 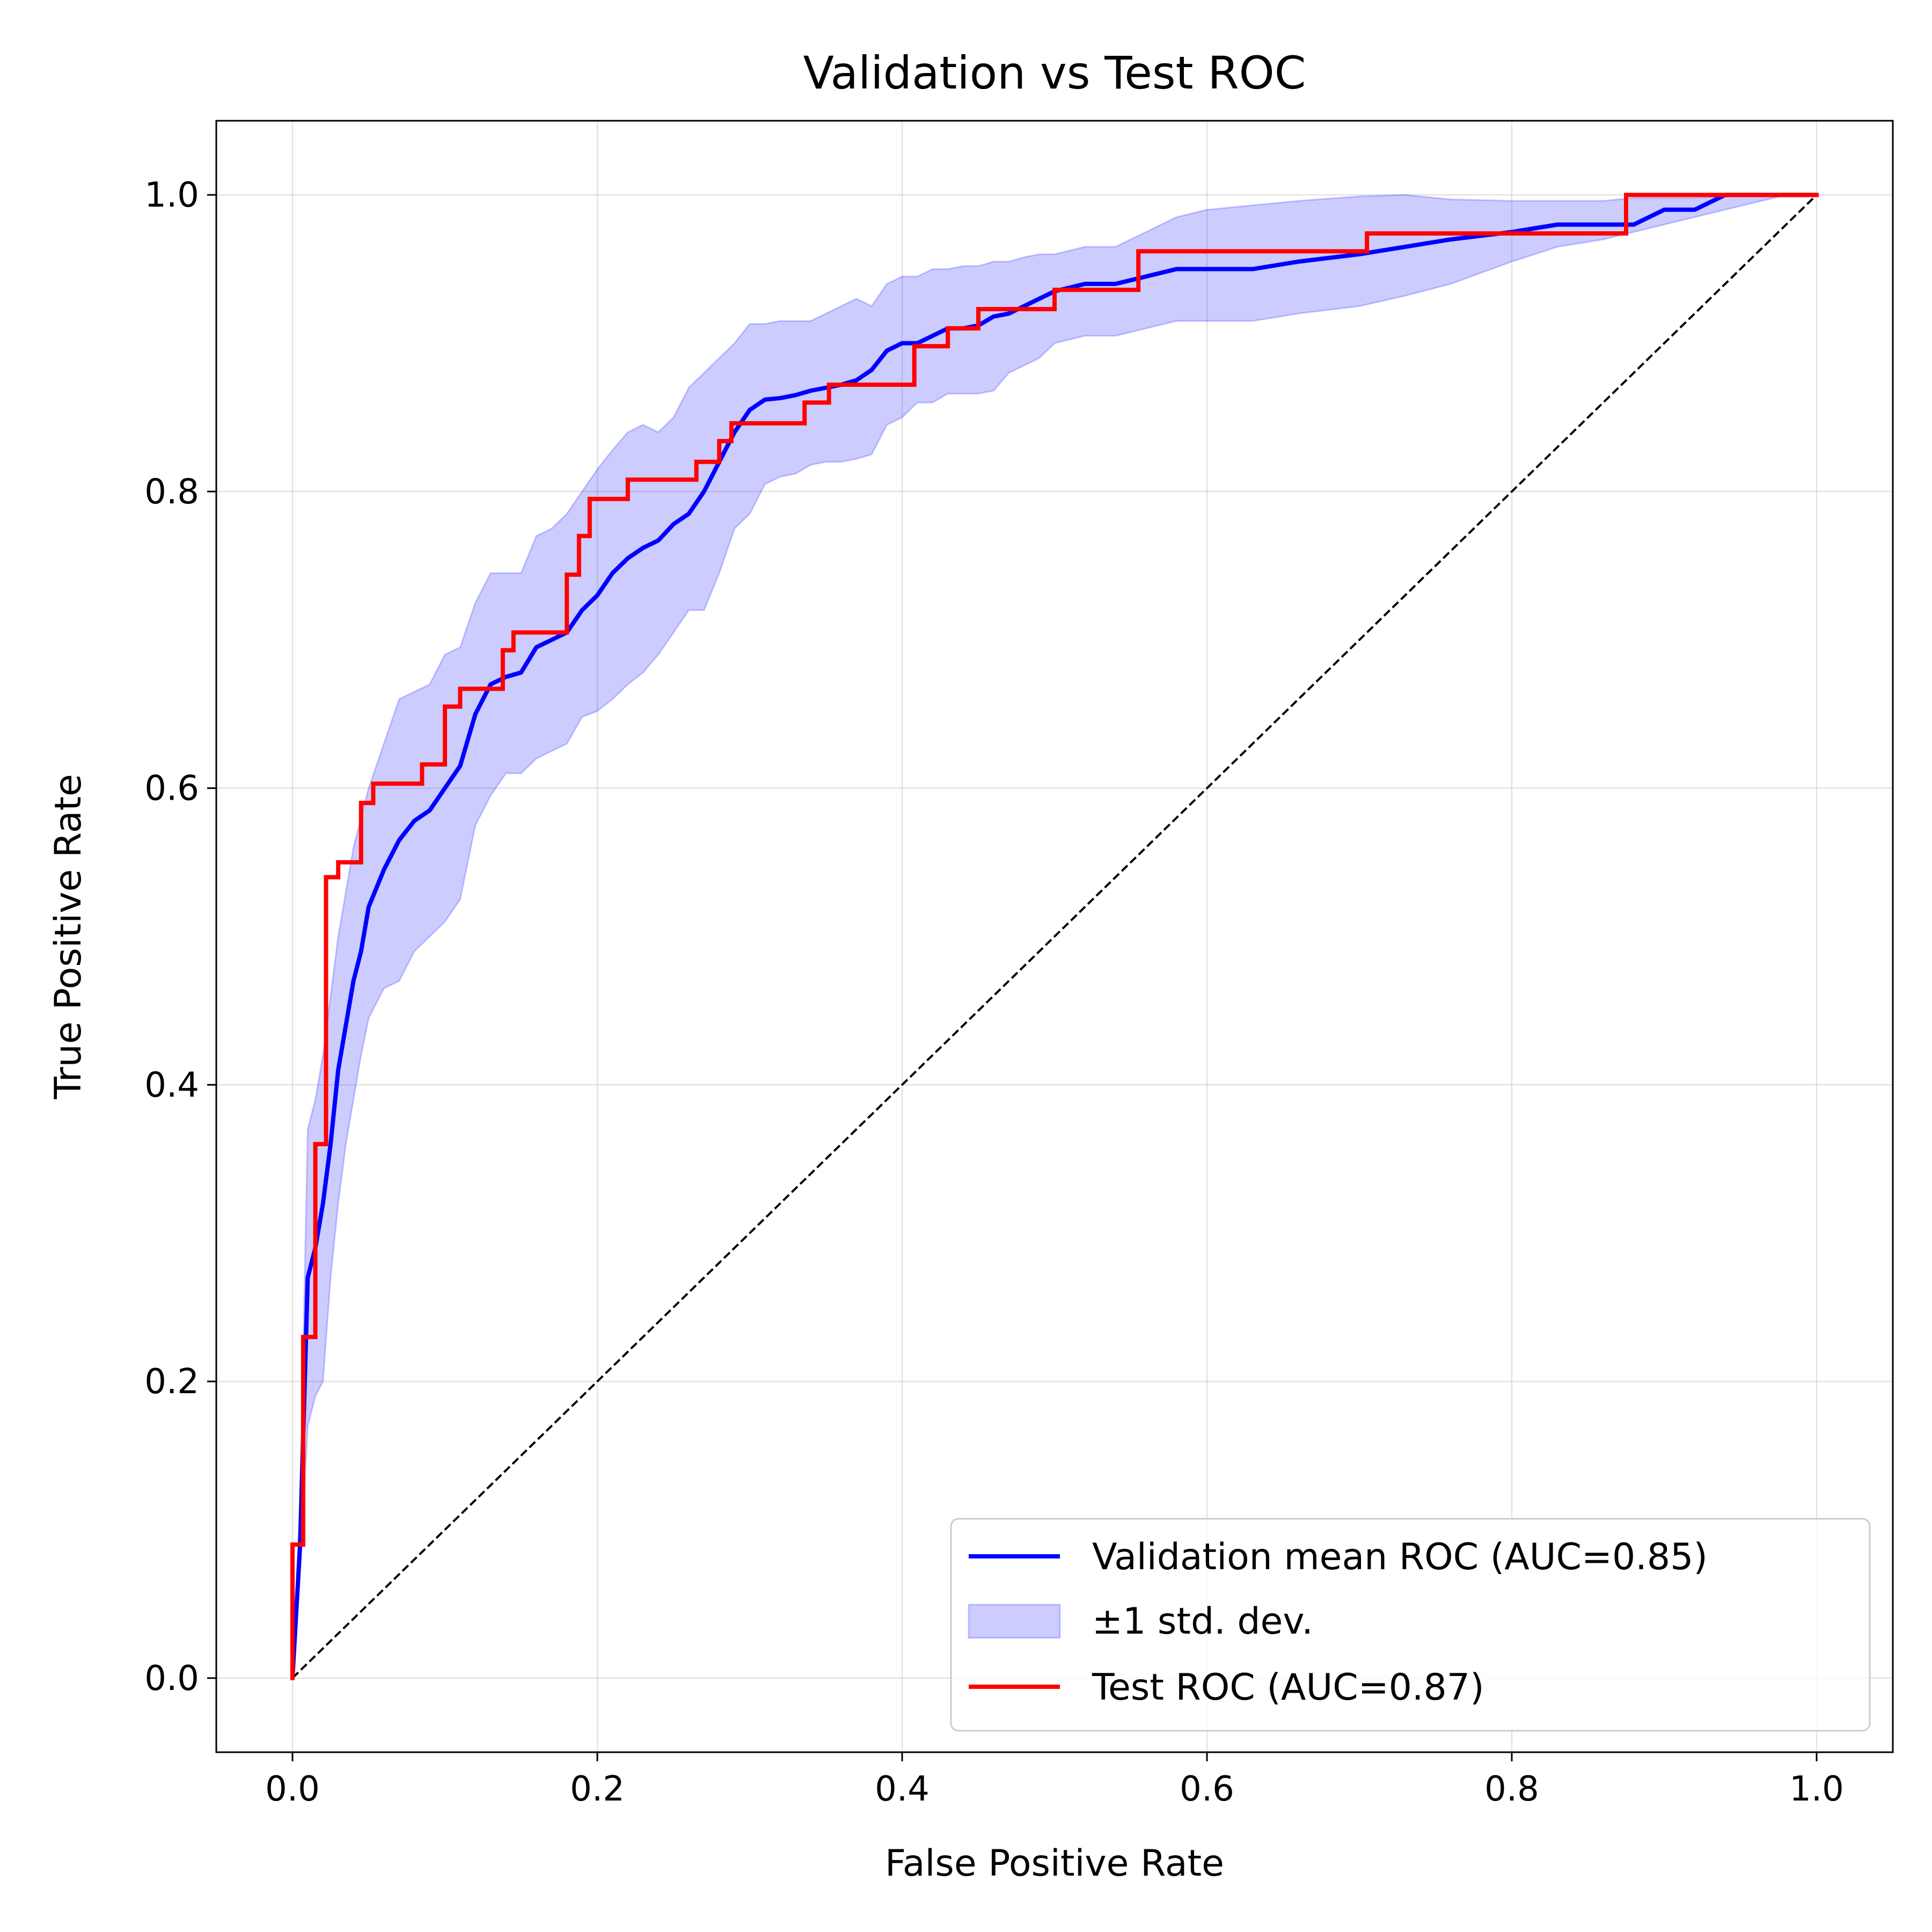 What do you see at coordinates (1288, 1687) in the screenshot?
I see `legend-label-test-roc: Test ROC (AUC=0.87)` at bounding box center [1288, 1687].